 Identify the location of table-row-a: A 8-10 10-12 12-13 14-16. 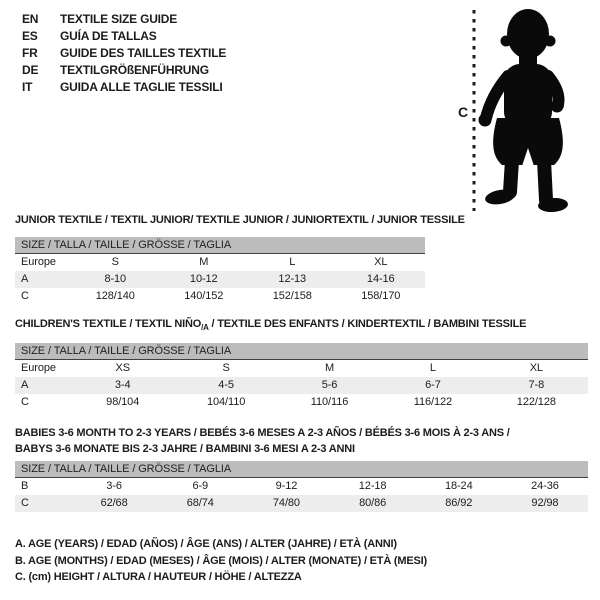
(220, 279).